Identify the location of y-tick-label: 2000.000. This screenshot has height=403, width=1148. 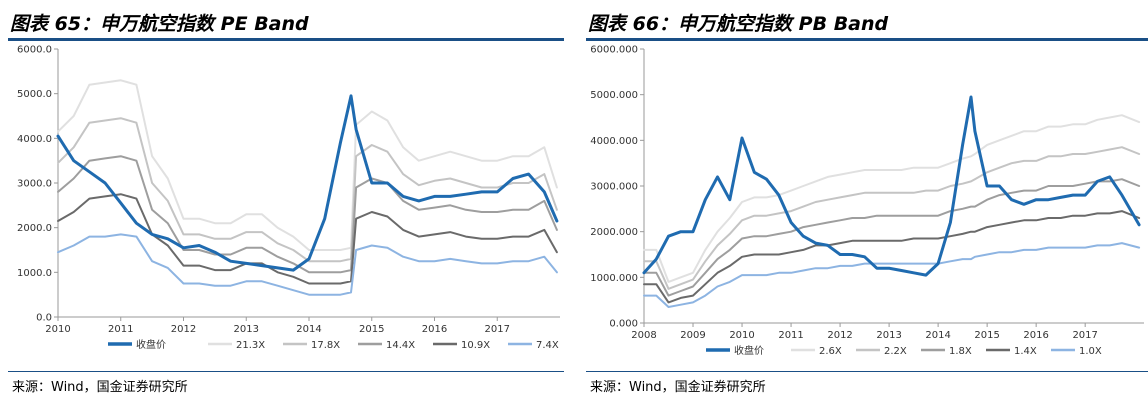
(614, 232).